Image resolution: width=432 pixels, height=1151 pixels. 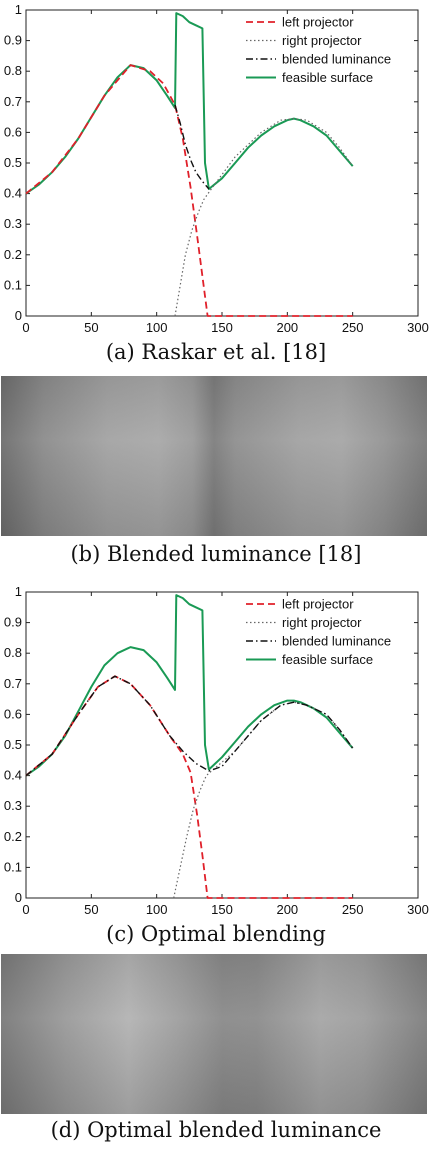 What do you see at coordinates (13, 223) in the screenshot?
I see `chart-a-ytick-label-3: 0.3` at bounding box center [13, 223].